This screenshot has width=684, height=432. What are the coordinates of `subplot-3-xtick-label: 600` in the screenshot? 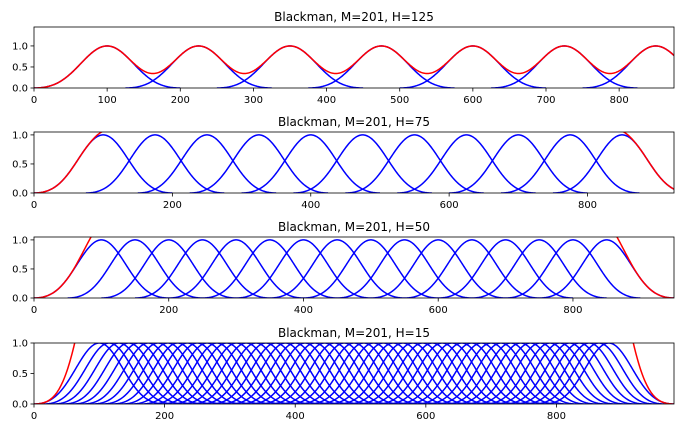 It's located at (438, 310).